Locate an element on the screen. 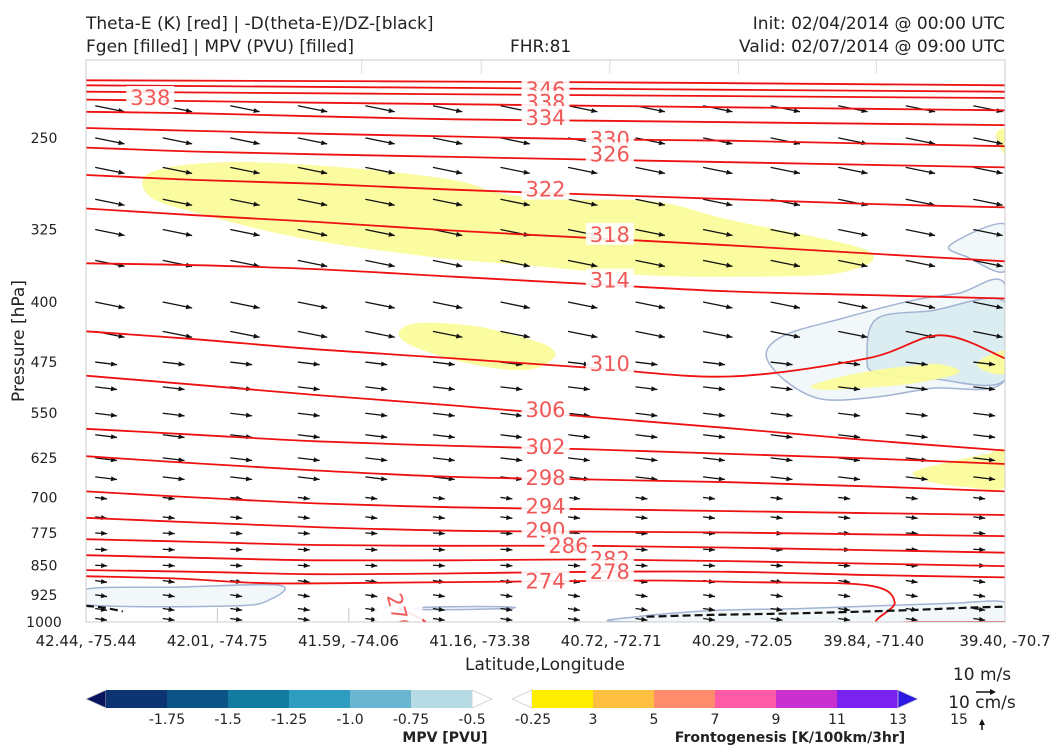  colorbar-tick: -1.25 is located at coordinates (289, 720).